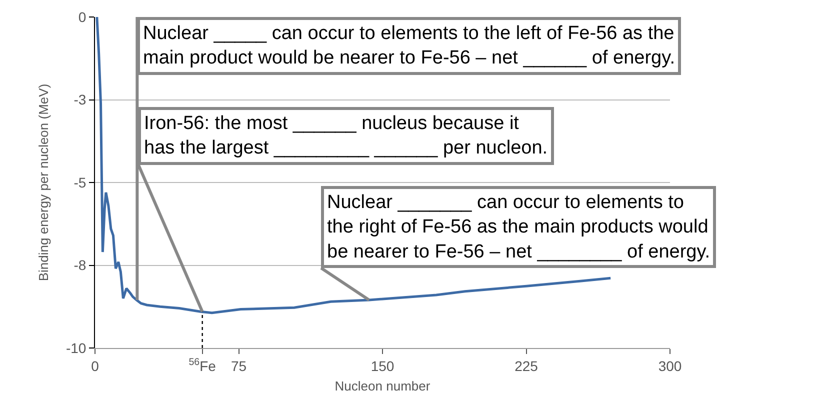 The height and width of the screenshot is (407, 814). I want to click on y-tick-label: -10, so click(76, 348).